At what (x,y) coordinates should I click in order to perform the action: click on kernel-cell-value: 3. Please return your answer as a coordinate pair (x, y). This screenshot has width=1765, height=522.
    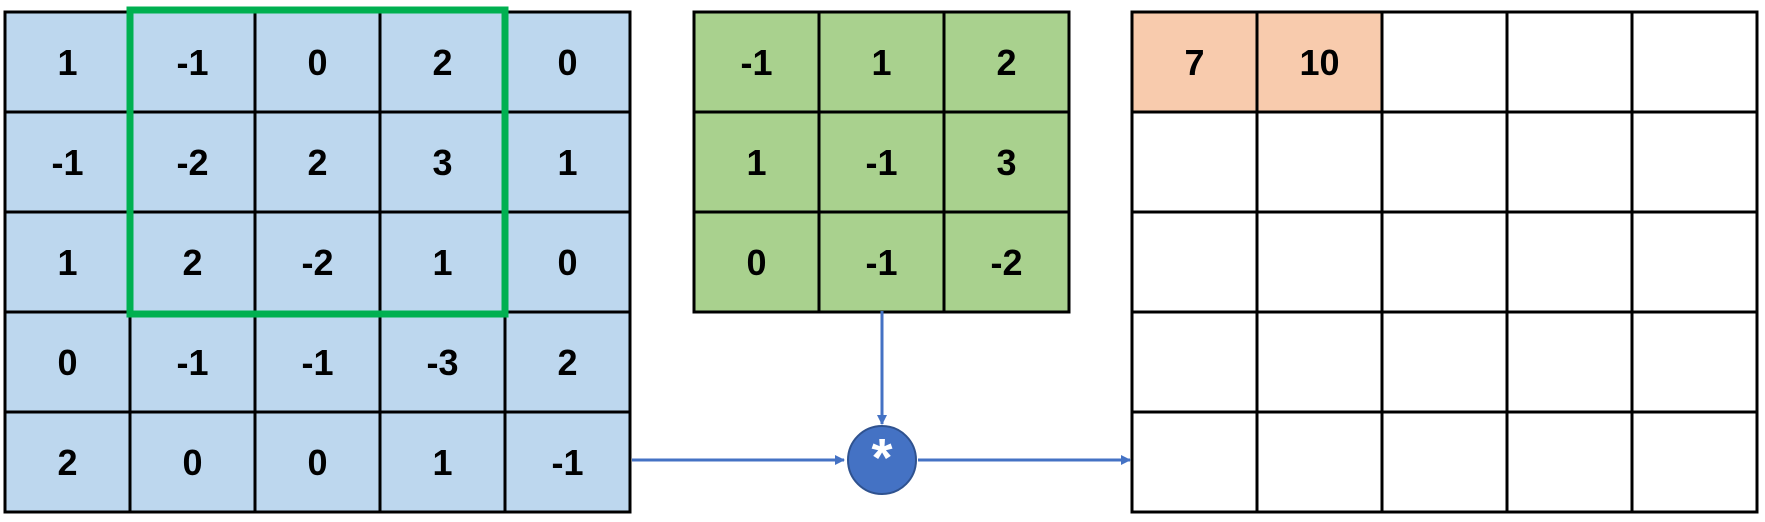
    Looking at the image, I should click on (1006, 162).